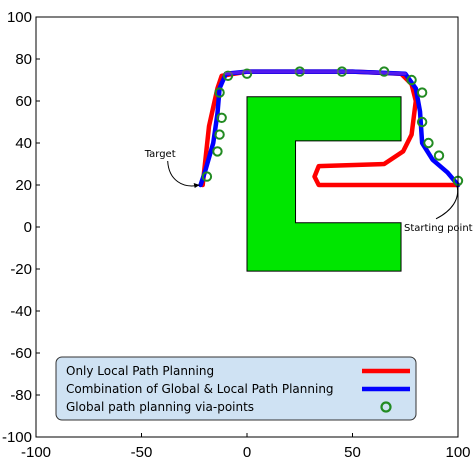 The width and height of the screenshot is (474, 474). I want to click on annotation-target-arrow, so click(183, 173).